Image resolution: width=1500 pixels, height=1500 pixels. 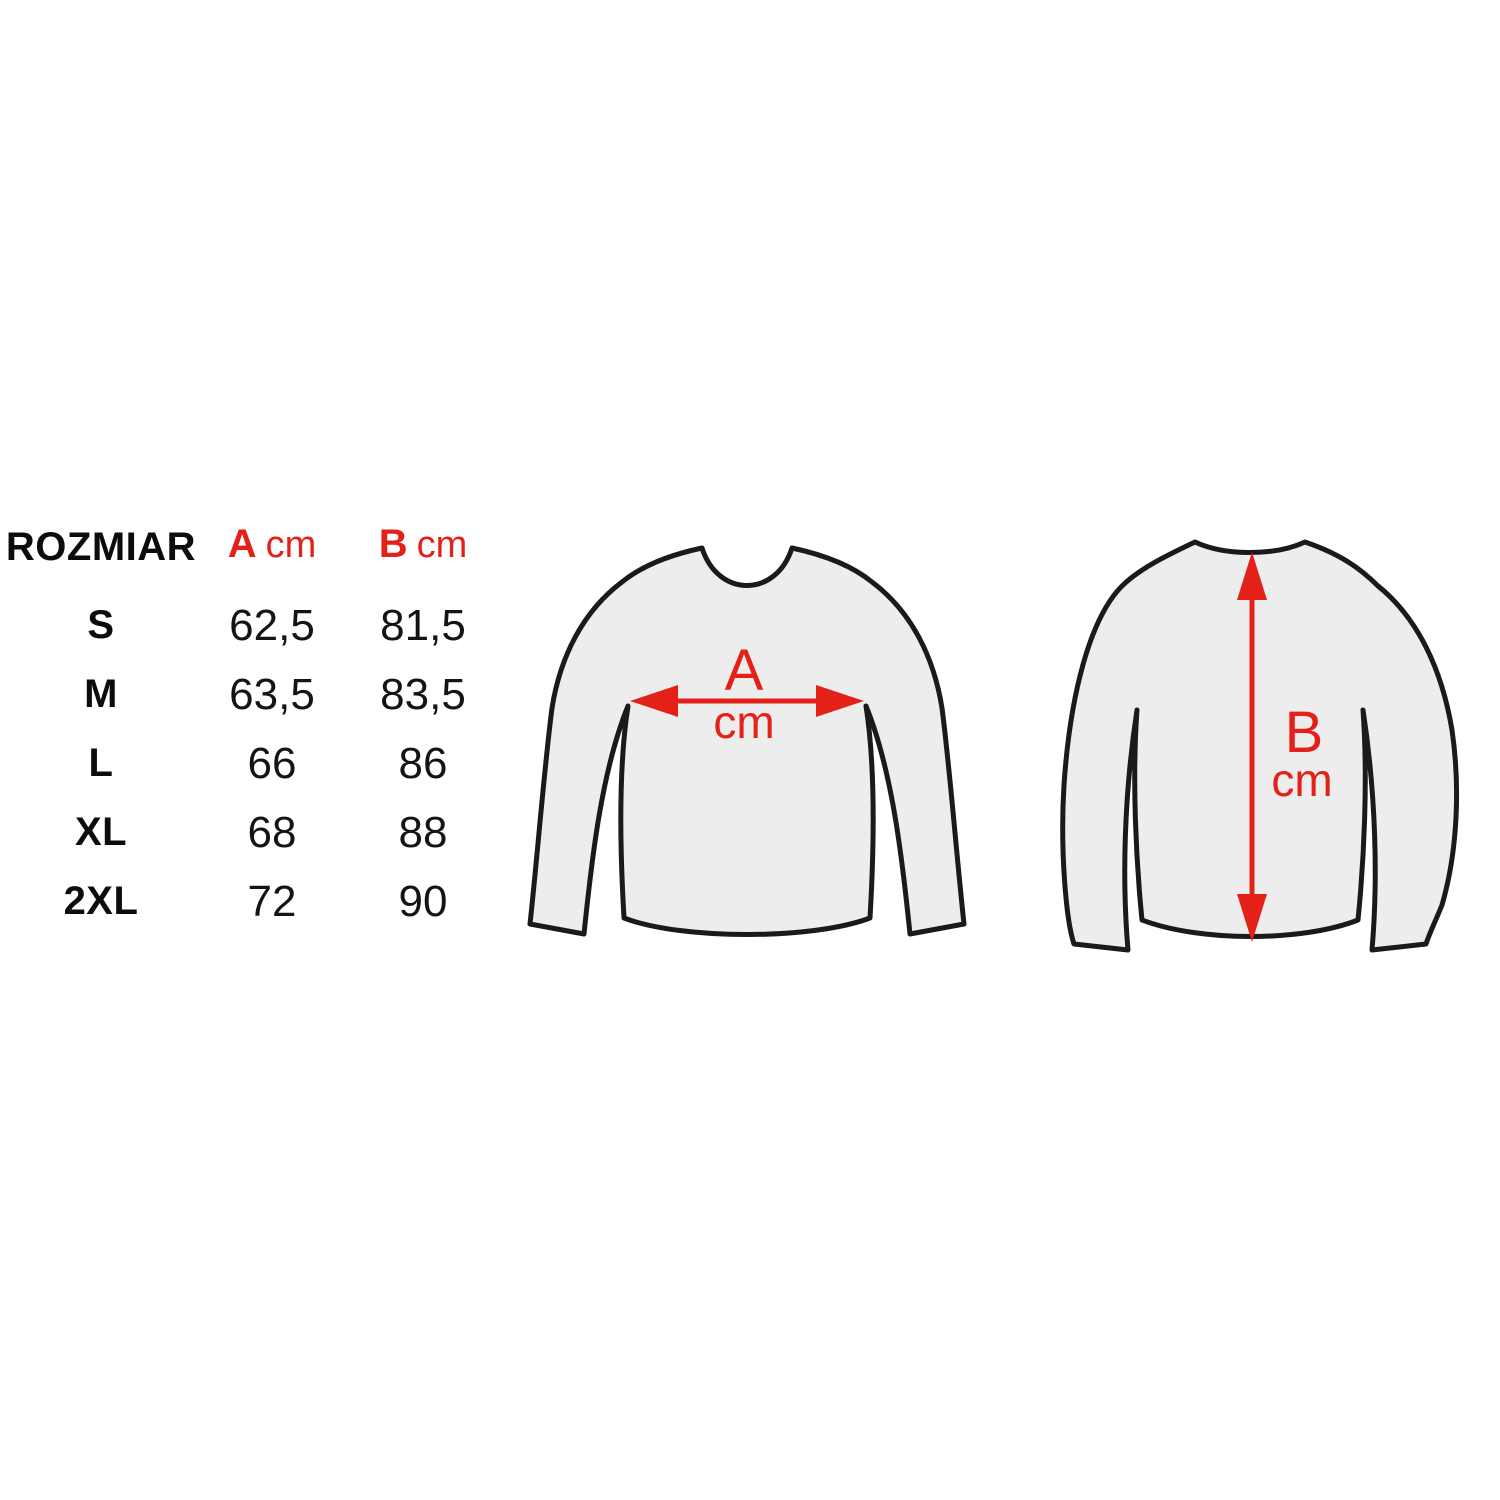 What do you see at coordinates (101, 901) in the screenshot?
I see `size-label: 2XL` at bounding box center [101, 901].